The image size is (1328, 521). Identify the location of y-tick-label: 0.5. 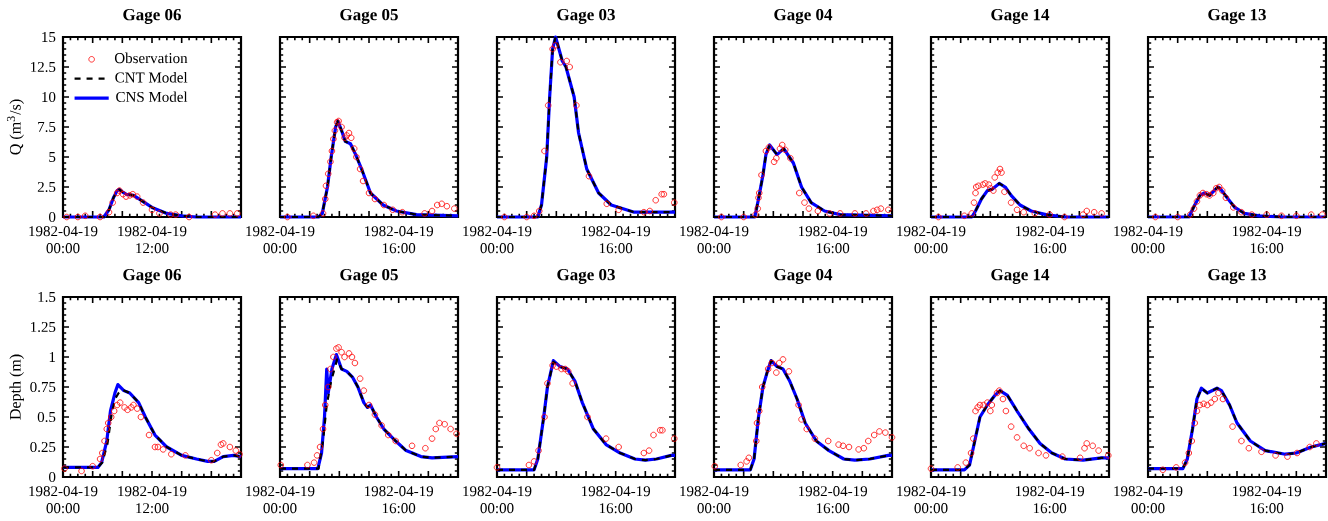
(46, 417).